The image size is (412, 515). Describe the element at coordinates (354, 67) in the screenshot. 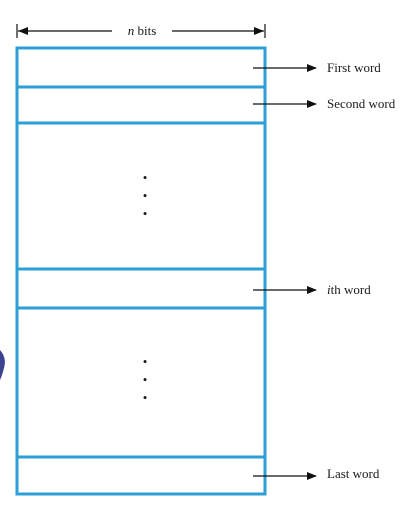

I see `word-label-first: First word` at that location.